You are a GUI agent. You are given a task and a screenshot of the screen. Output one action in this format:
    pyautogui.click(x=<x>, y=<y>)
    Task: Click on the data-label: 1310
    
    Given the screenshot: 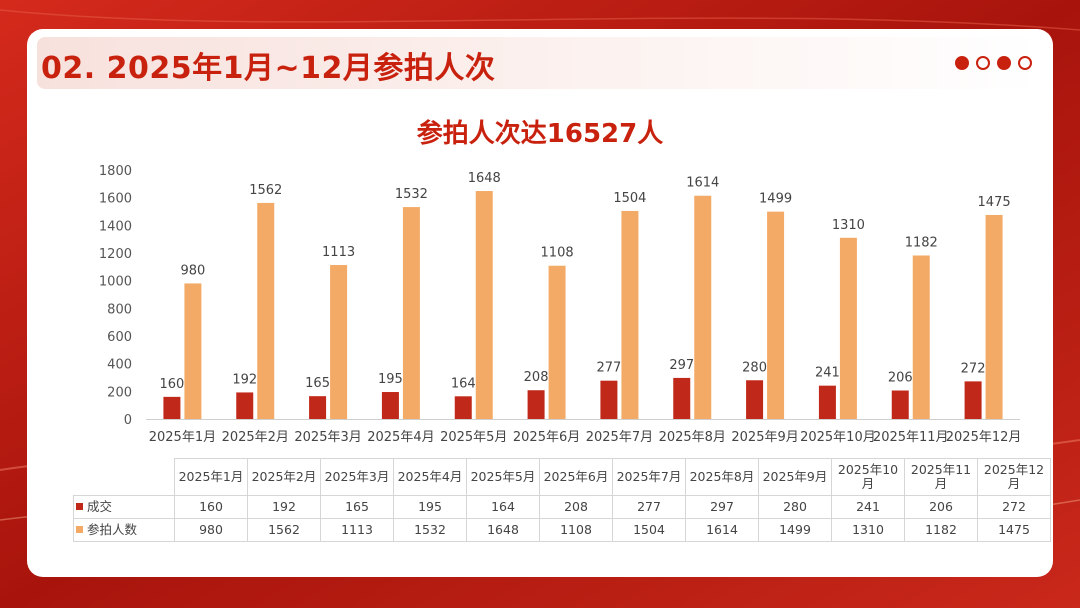 What is the action you would take?
    pyautogui.click(x=848, y=225)
    